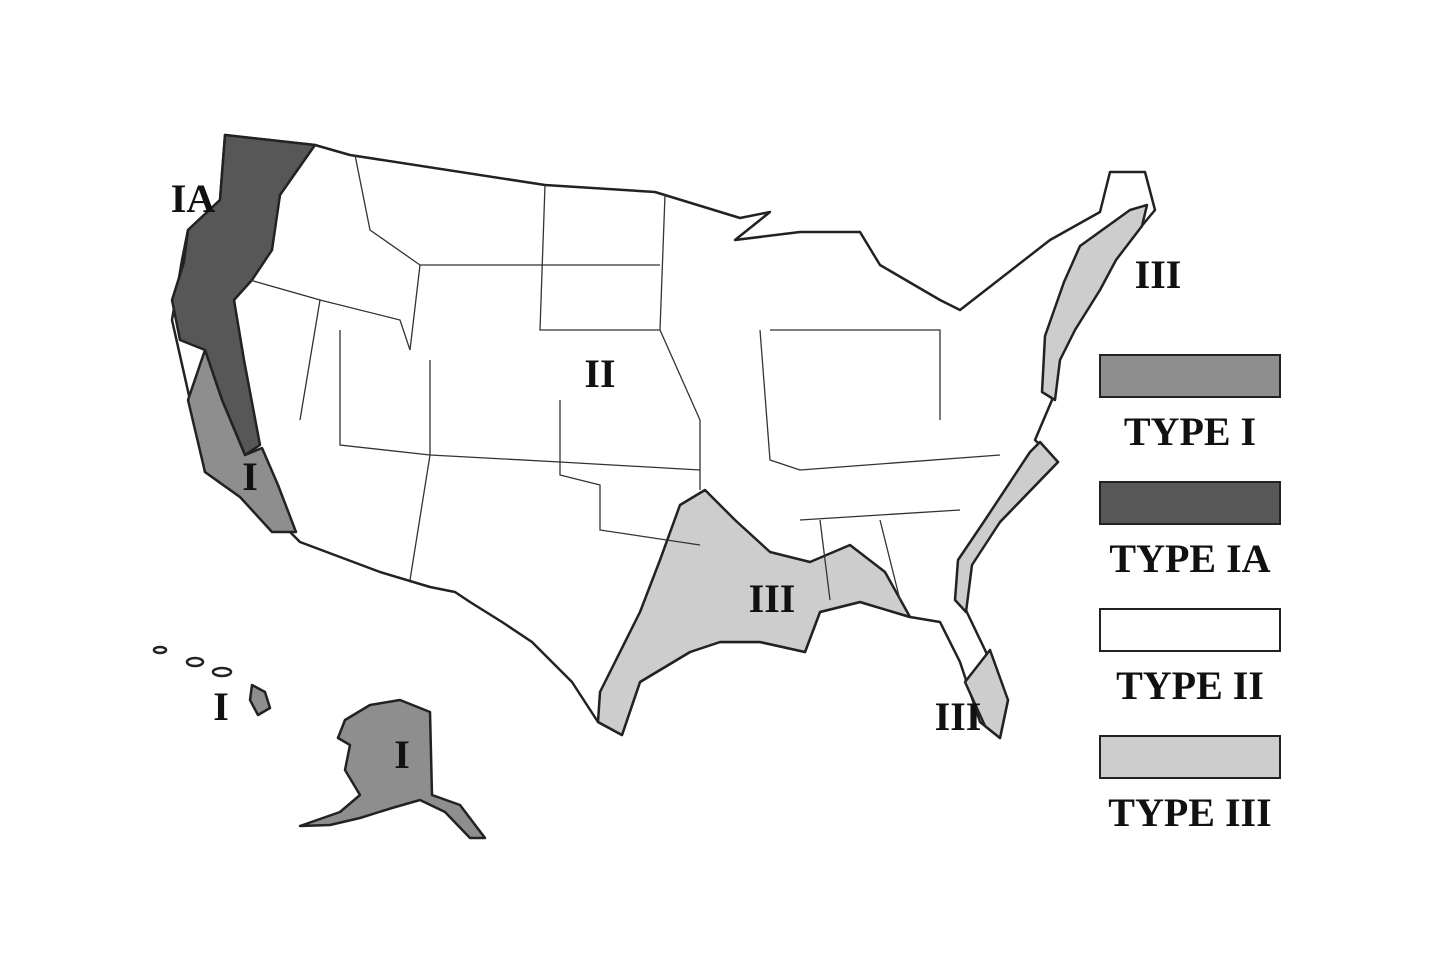  I want to click on region-label: IA, so click(193, 198).